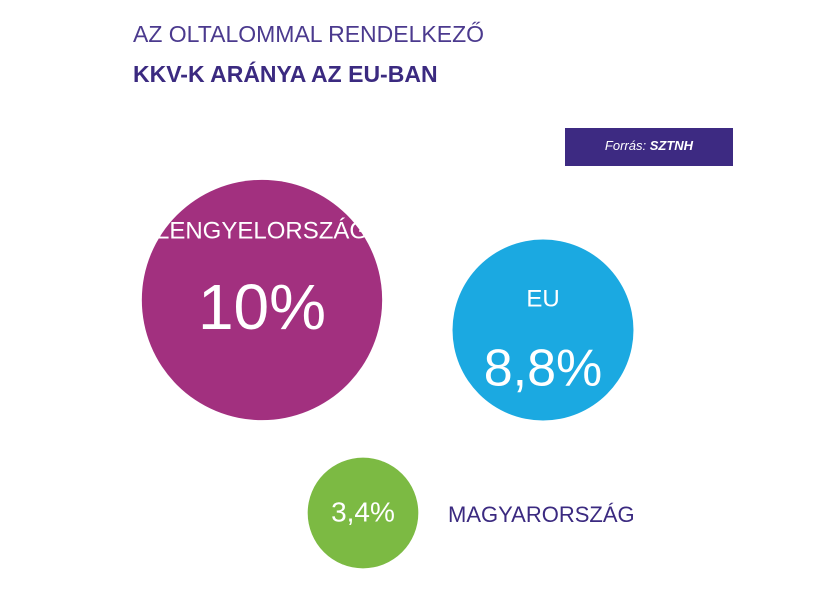 The width and height of the screenshot is (840, 603). What do you see at coordinates (542, 298) in the screenshot?
I see `bubble-label: EU` at bounding box center [542, 298].